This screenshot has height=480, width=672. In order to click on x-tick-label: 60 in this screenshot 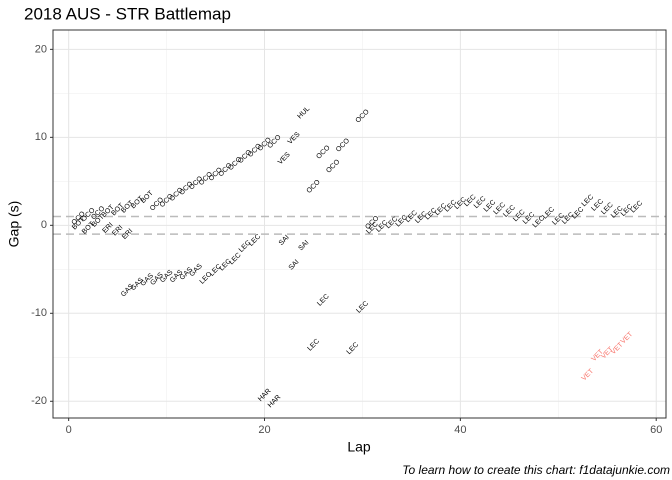, I will do `click(656, 430)`.